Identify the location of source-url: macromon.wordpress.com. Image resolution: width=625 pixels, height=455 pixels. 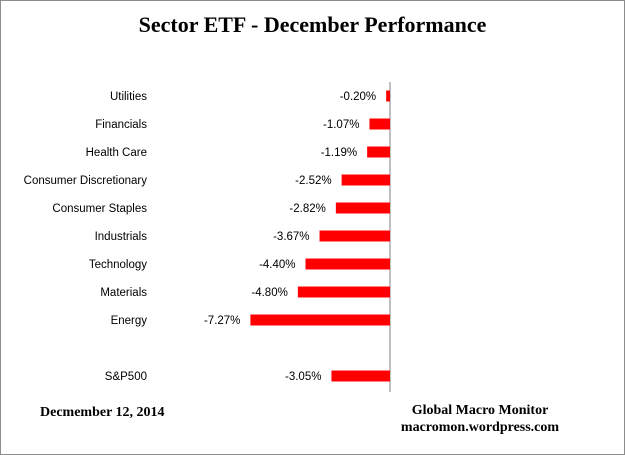
(480, 427).